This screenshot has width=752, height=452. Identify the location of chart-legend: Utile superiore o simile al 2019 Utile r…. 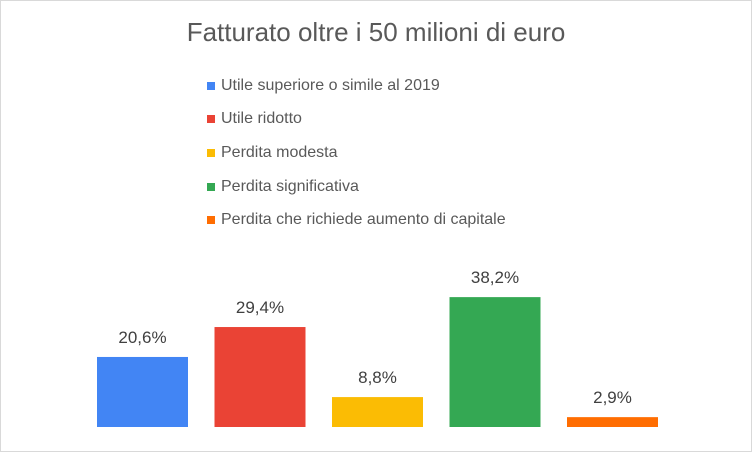
(356, 153).